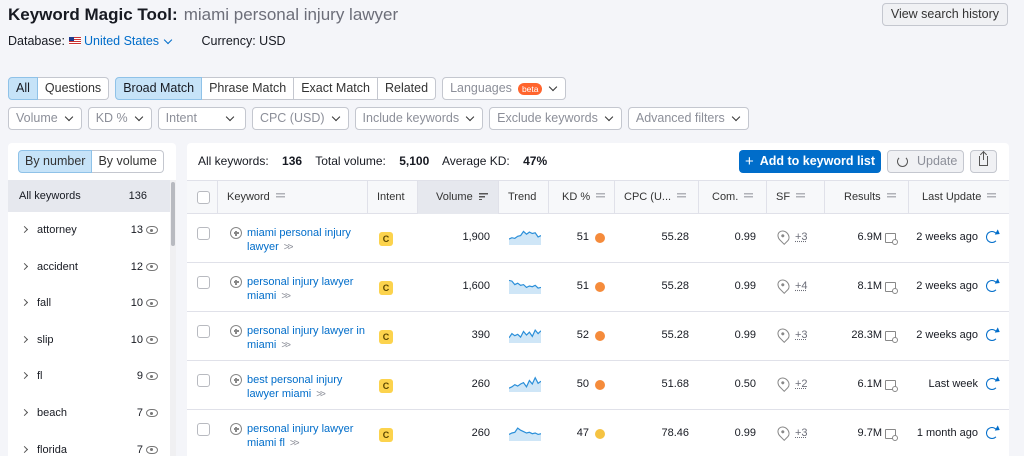  What do you see at coordinates (600, 434) in the screenshot?
I see `kd-difficulty-dot` at bounding box center [600, 434].